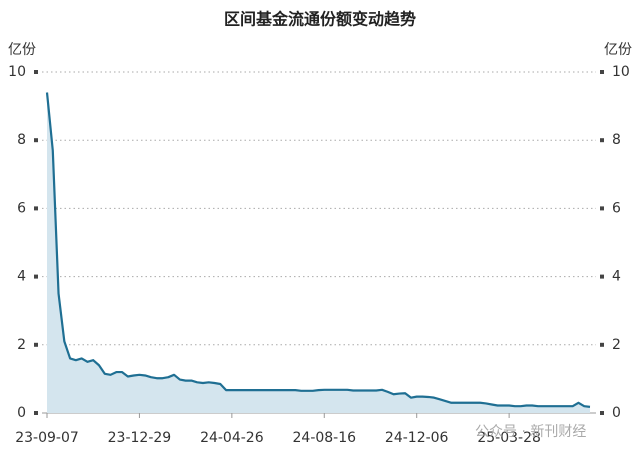  What do you see at coordinates (417, 438) in the screenshot?
I see `x-tick-label: 24-12-06` at bounding box center [417, 438].